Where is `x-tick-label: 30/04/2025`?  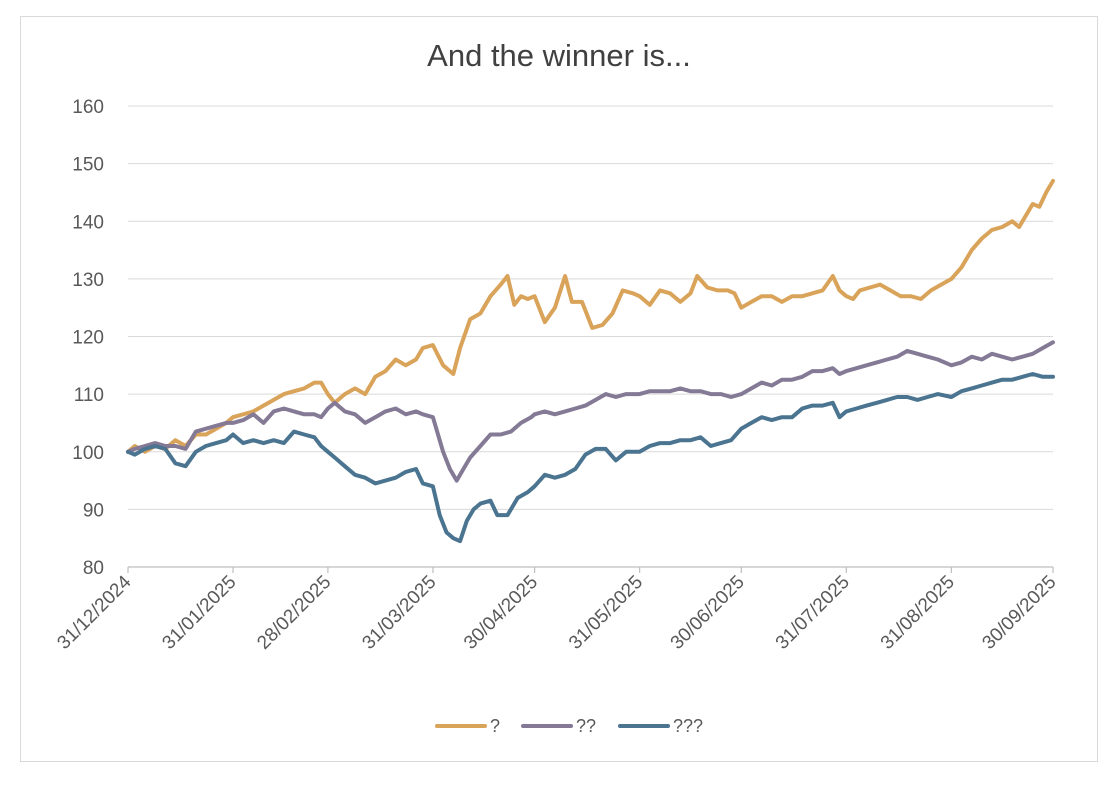 x-tick-label: 30/04/2025 is located at coordinates (501, 613).